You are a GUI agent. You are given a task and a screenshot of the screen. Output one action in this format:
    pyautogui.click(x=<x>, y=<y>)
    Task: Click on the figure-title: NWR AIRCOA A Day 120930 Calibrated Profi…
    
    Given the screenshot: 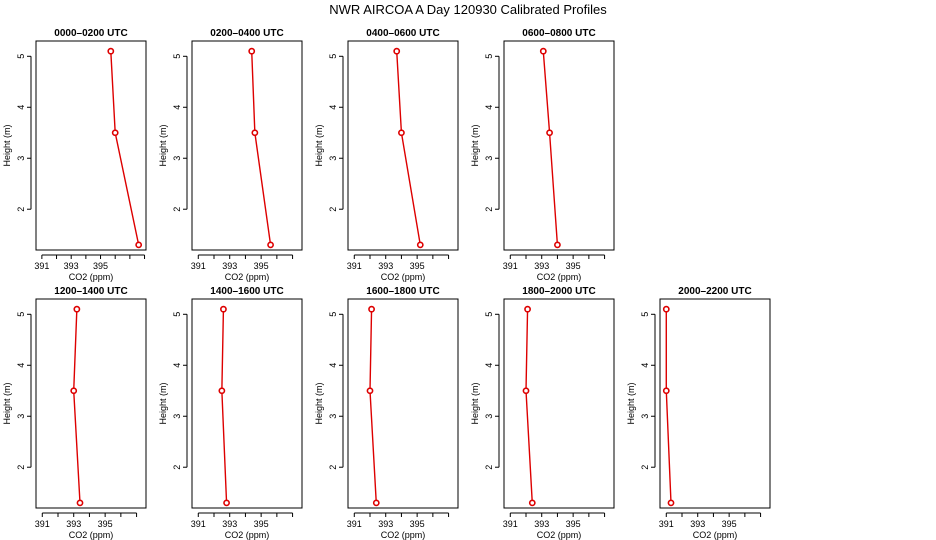 What is the action you would take?
    pyautogui.click(x=468, y=9)
    